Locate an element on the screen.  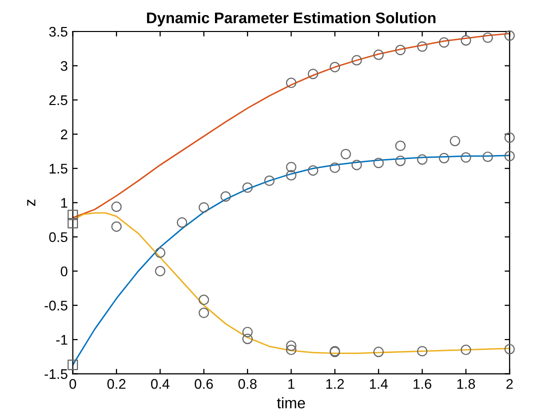
y-tick-label: 2.5 is located at coordinates (58, 100).